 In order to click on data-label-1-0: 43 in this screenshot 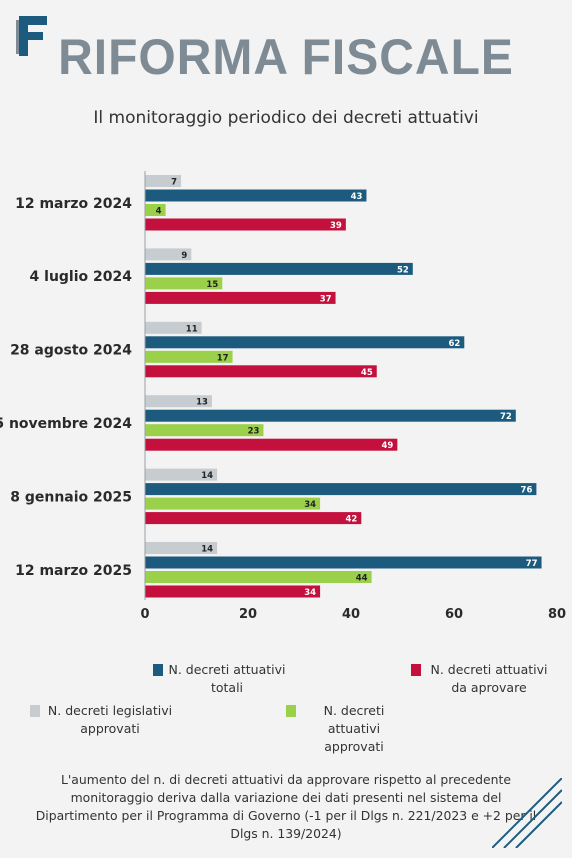, I will do `click(357, 197)`.